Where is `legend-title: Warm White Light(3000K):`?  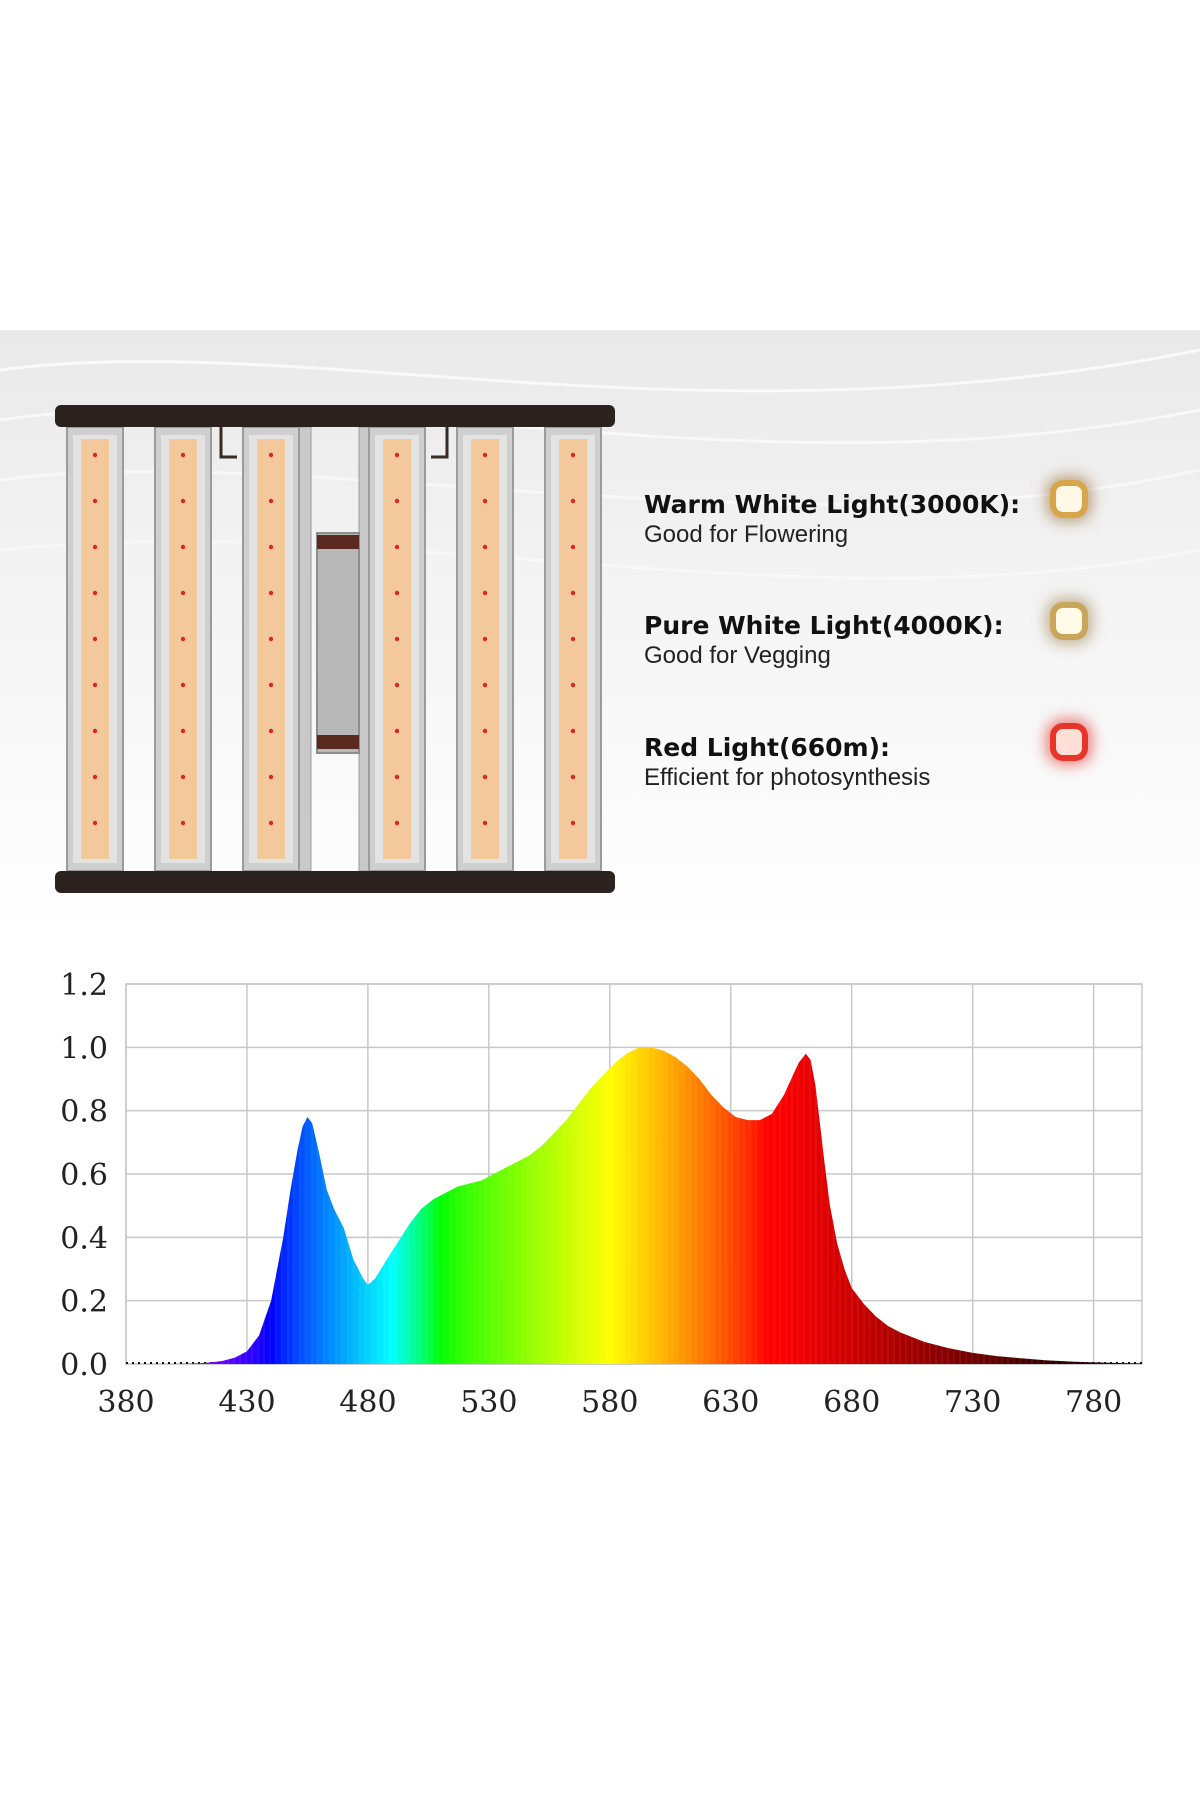
legend-title: Warm White Light(3000K): is located at coordinates (832, 504).